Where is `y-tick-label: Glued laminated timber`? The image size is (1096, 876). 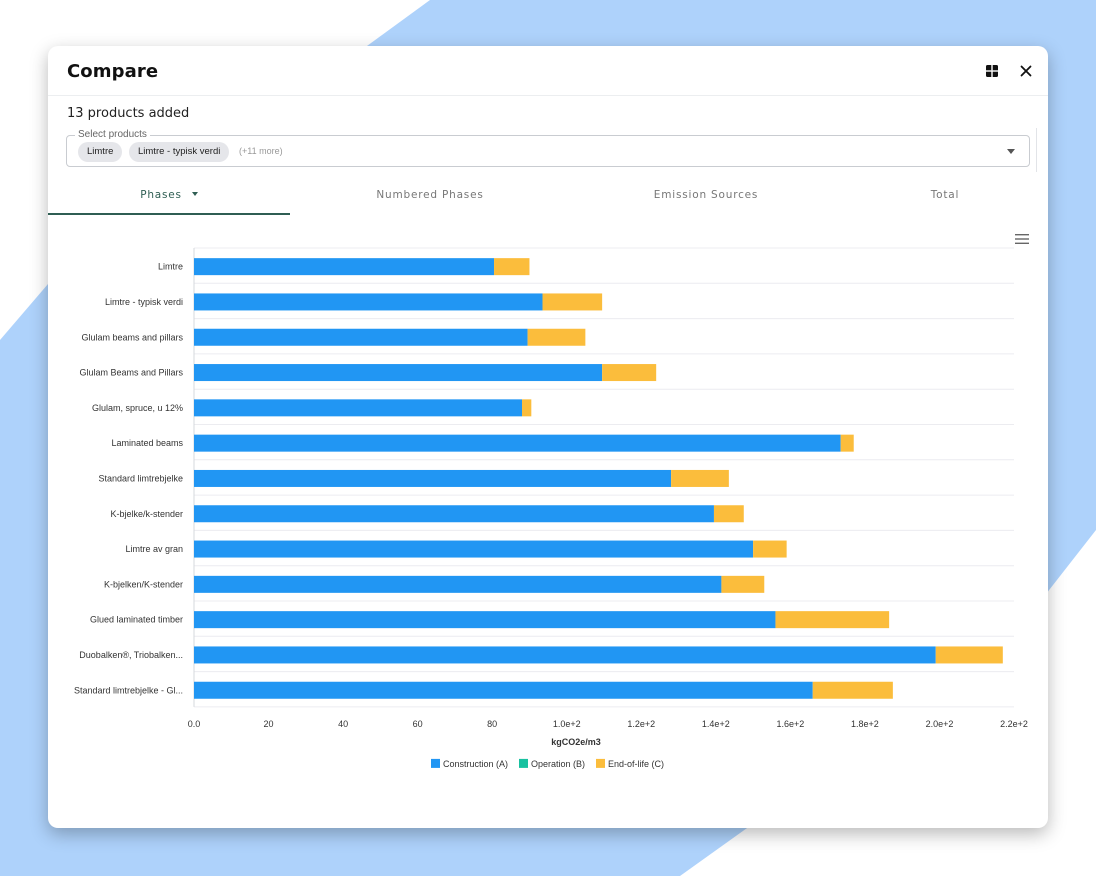
y-tick-label: Glued laminated timber is located at coordinates (136, 620).